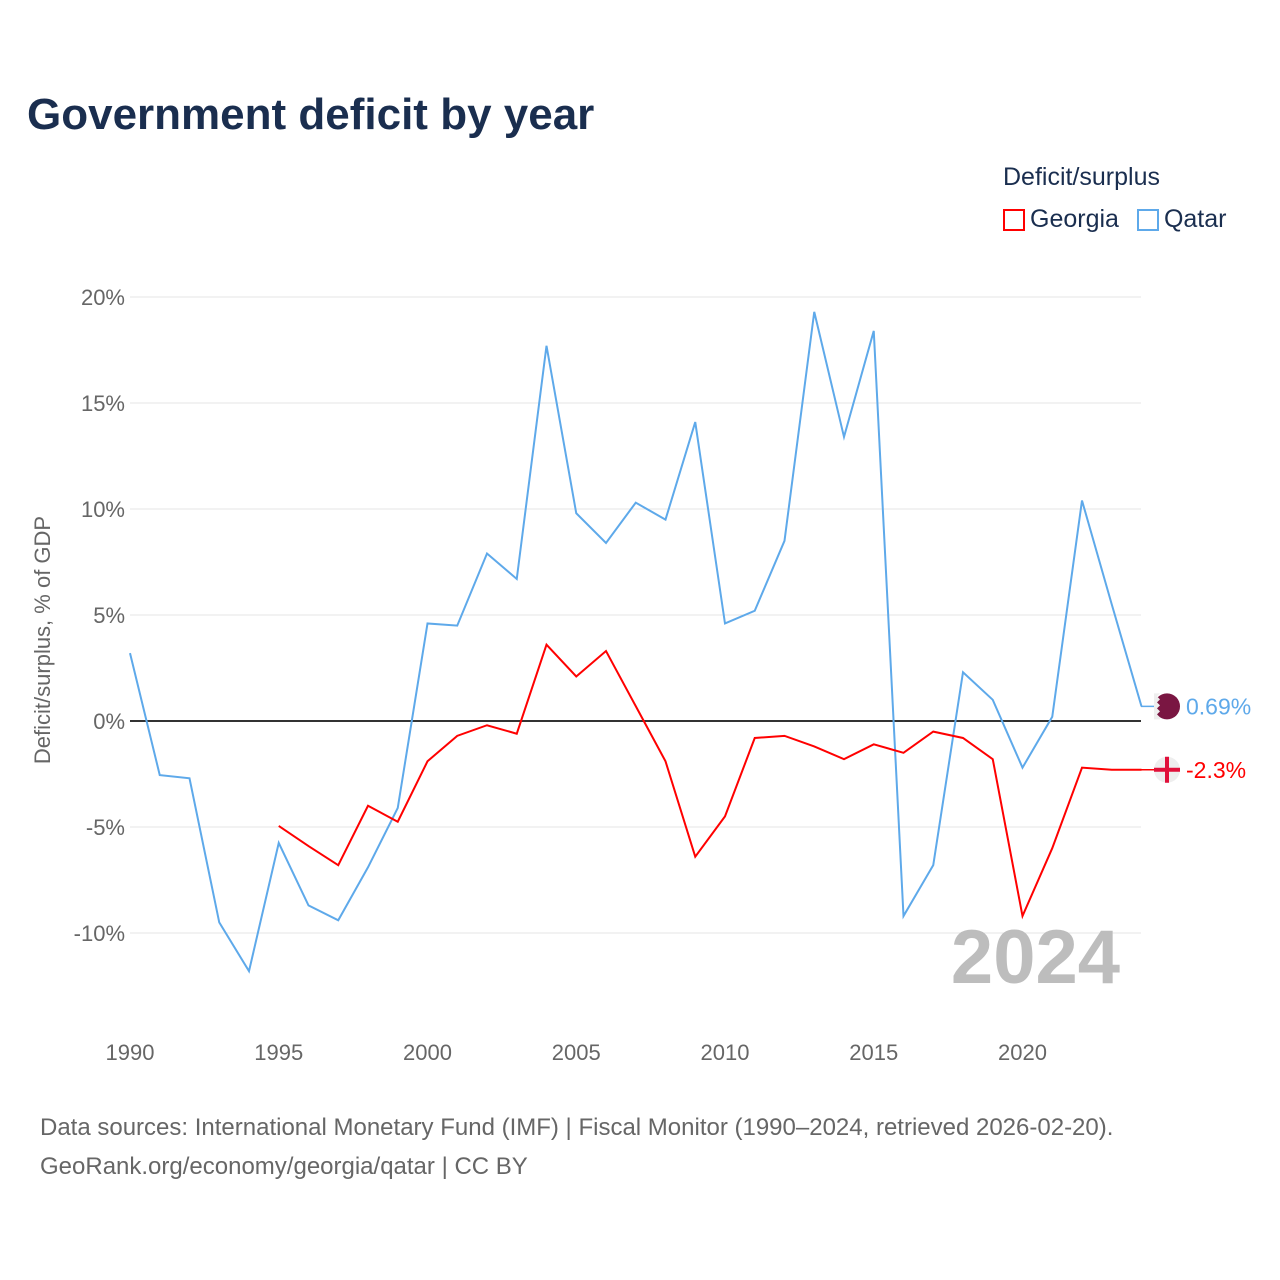  I want to click on legend-label-qatar: Qatar, so click(1195, 219).